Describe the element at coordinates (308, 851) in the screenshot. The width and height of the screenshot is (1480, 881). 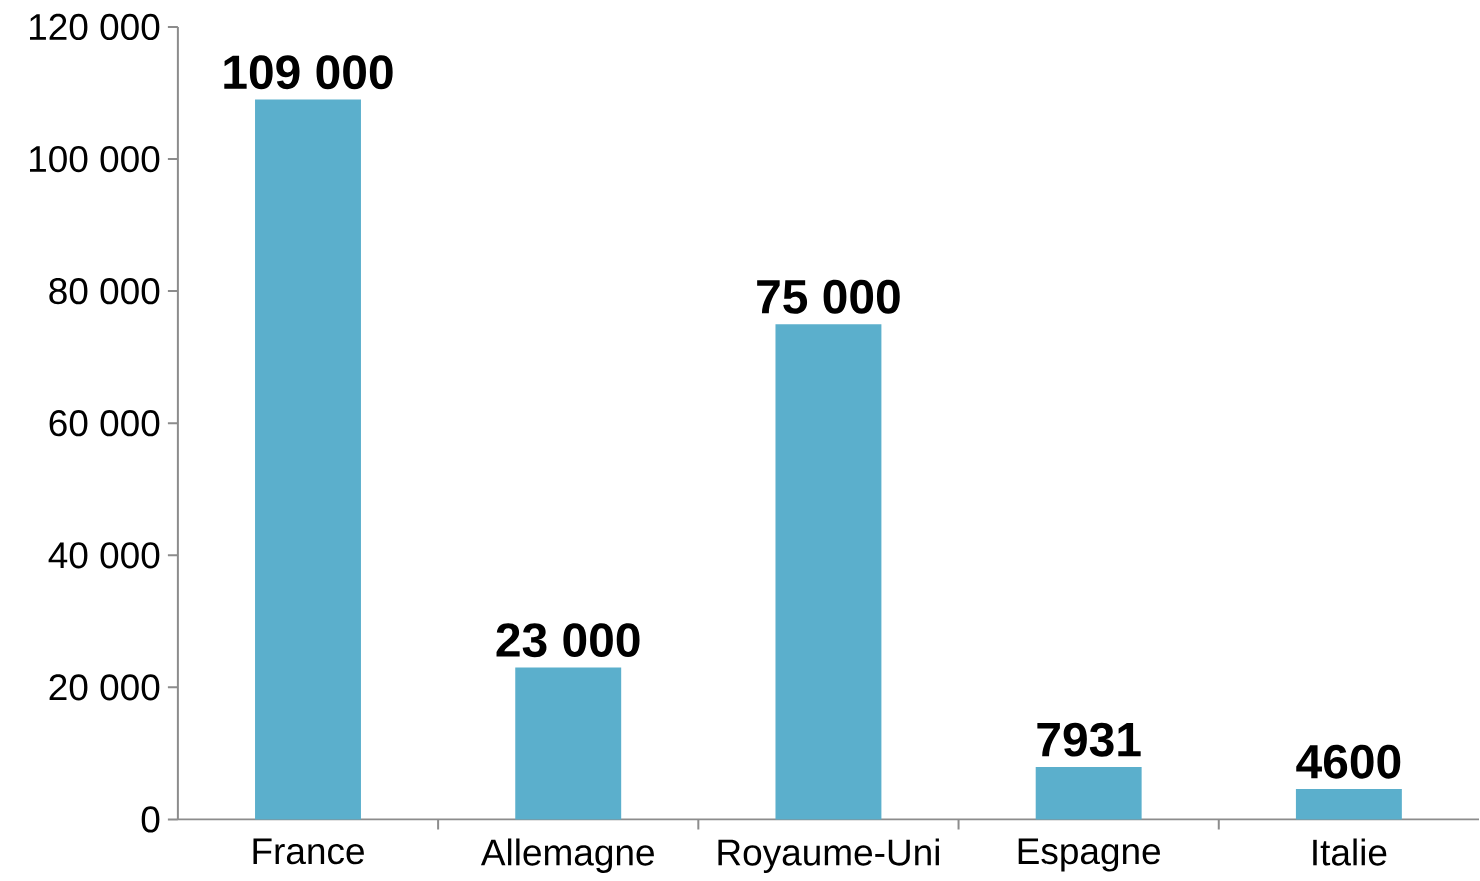
I see `x-tick-label: France` at that location.